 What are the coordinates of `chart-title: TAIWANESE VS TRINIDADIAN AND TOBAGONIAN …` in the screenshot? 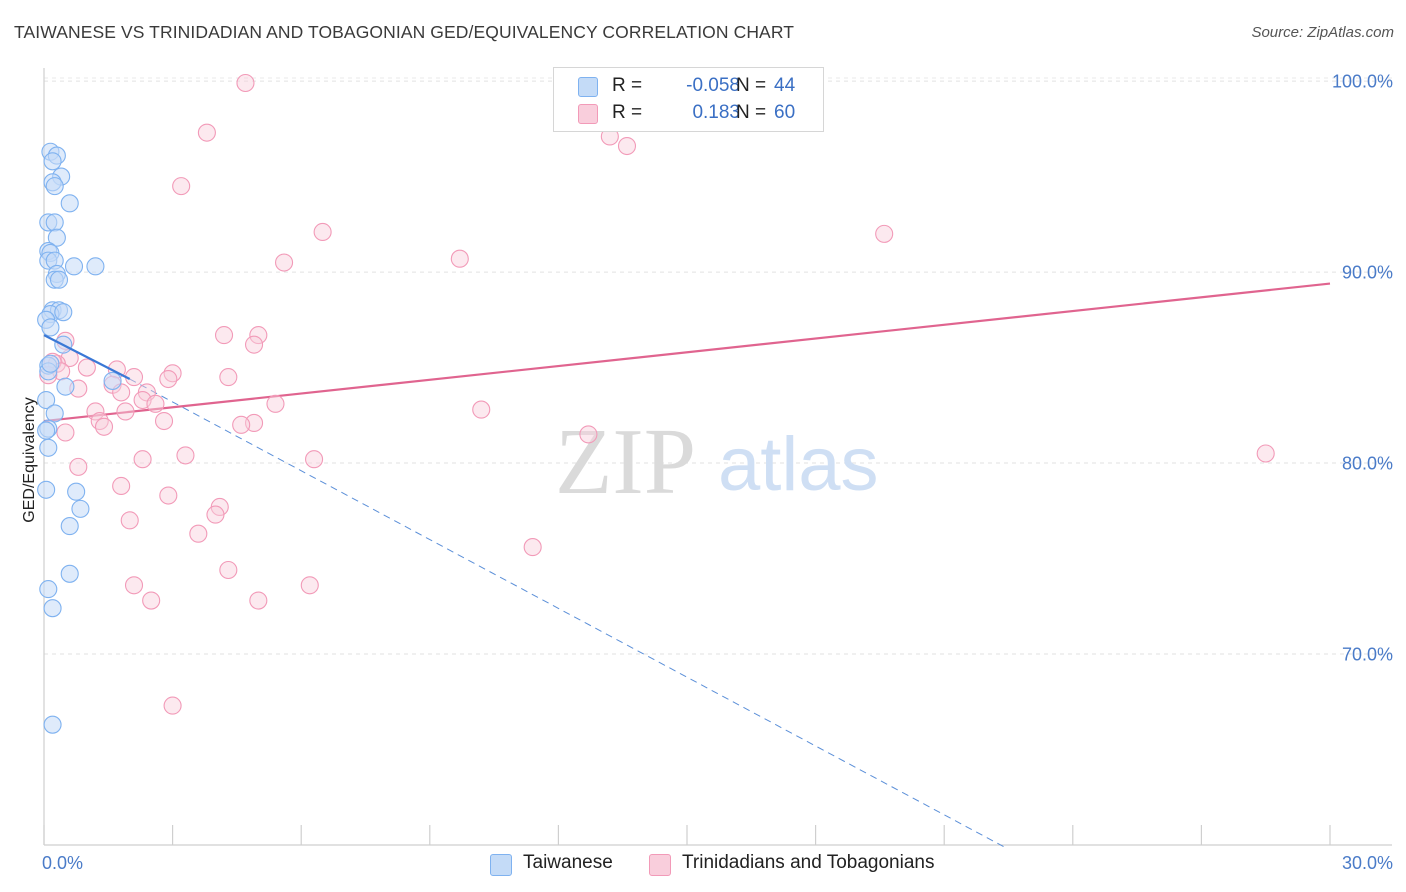 It's located at (404, 32).